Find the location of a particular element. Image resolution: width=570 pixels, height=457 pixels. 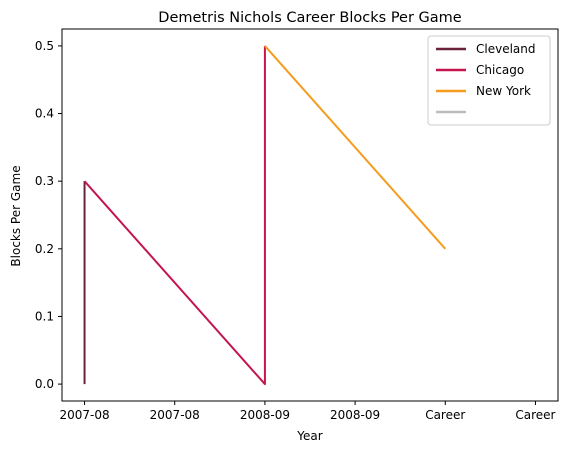

y-tick-label: 0.4 is located at coordinates (44, 114).